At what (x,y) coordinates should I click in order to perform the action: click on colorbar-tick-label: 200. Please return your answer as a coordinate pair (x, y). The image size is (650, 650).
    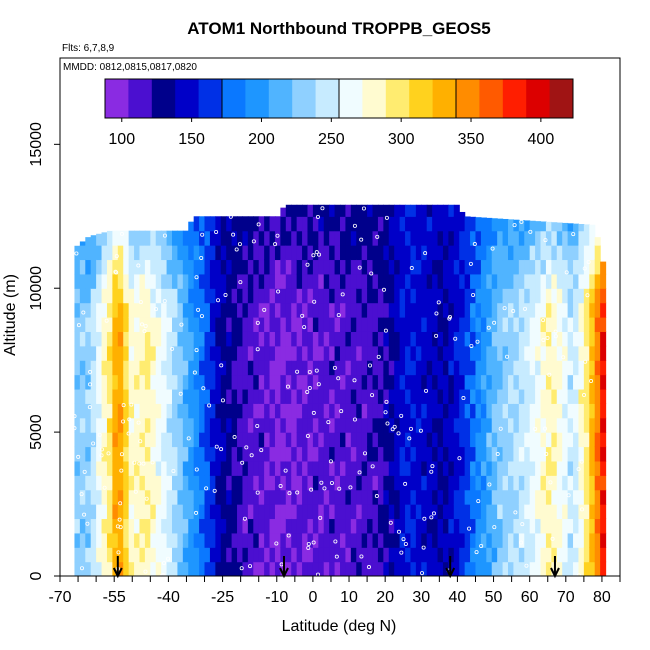
    Looking at the image, I should click on (261, 139).